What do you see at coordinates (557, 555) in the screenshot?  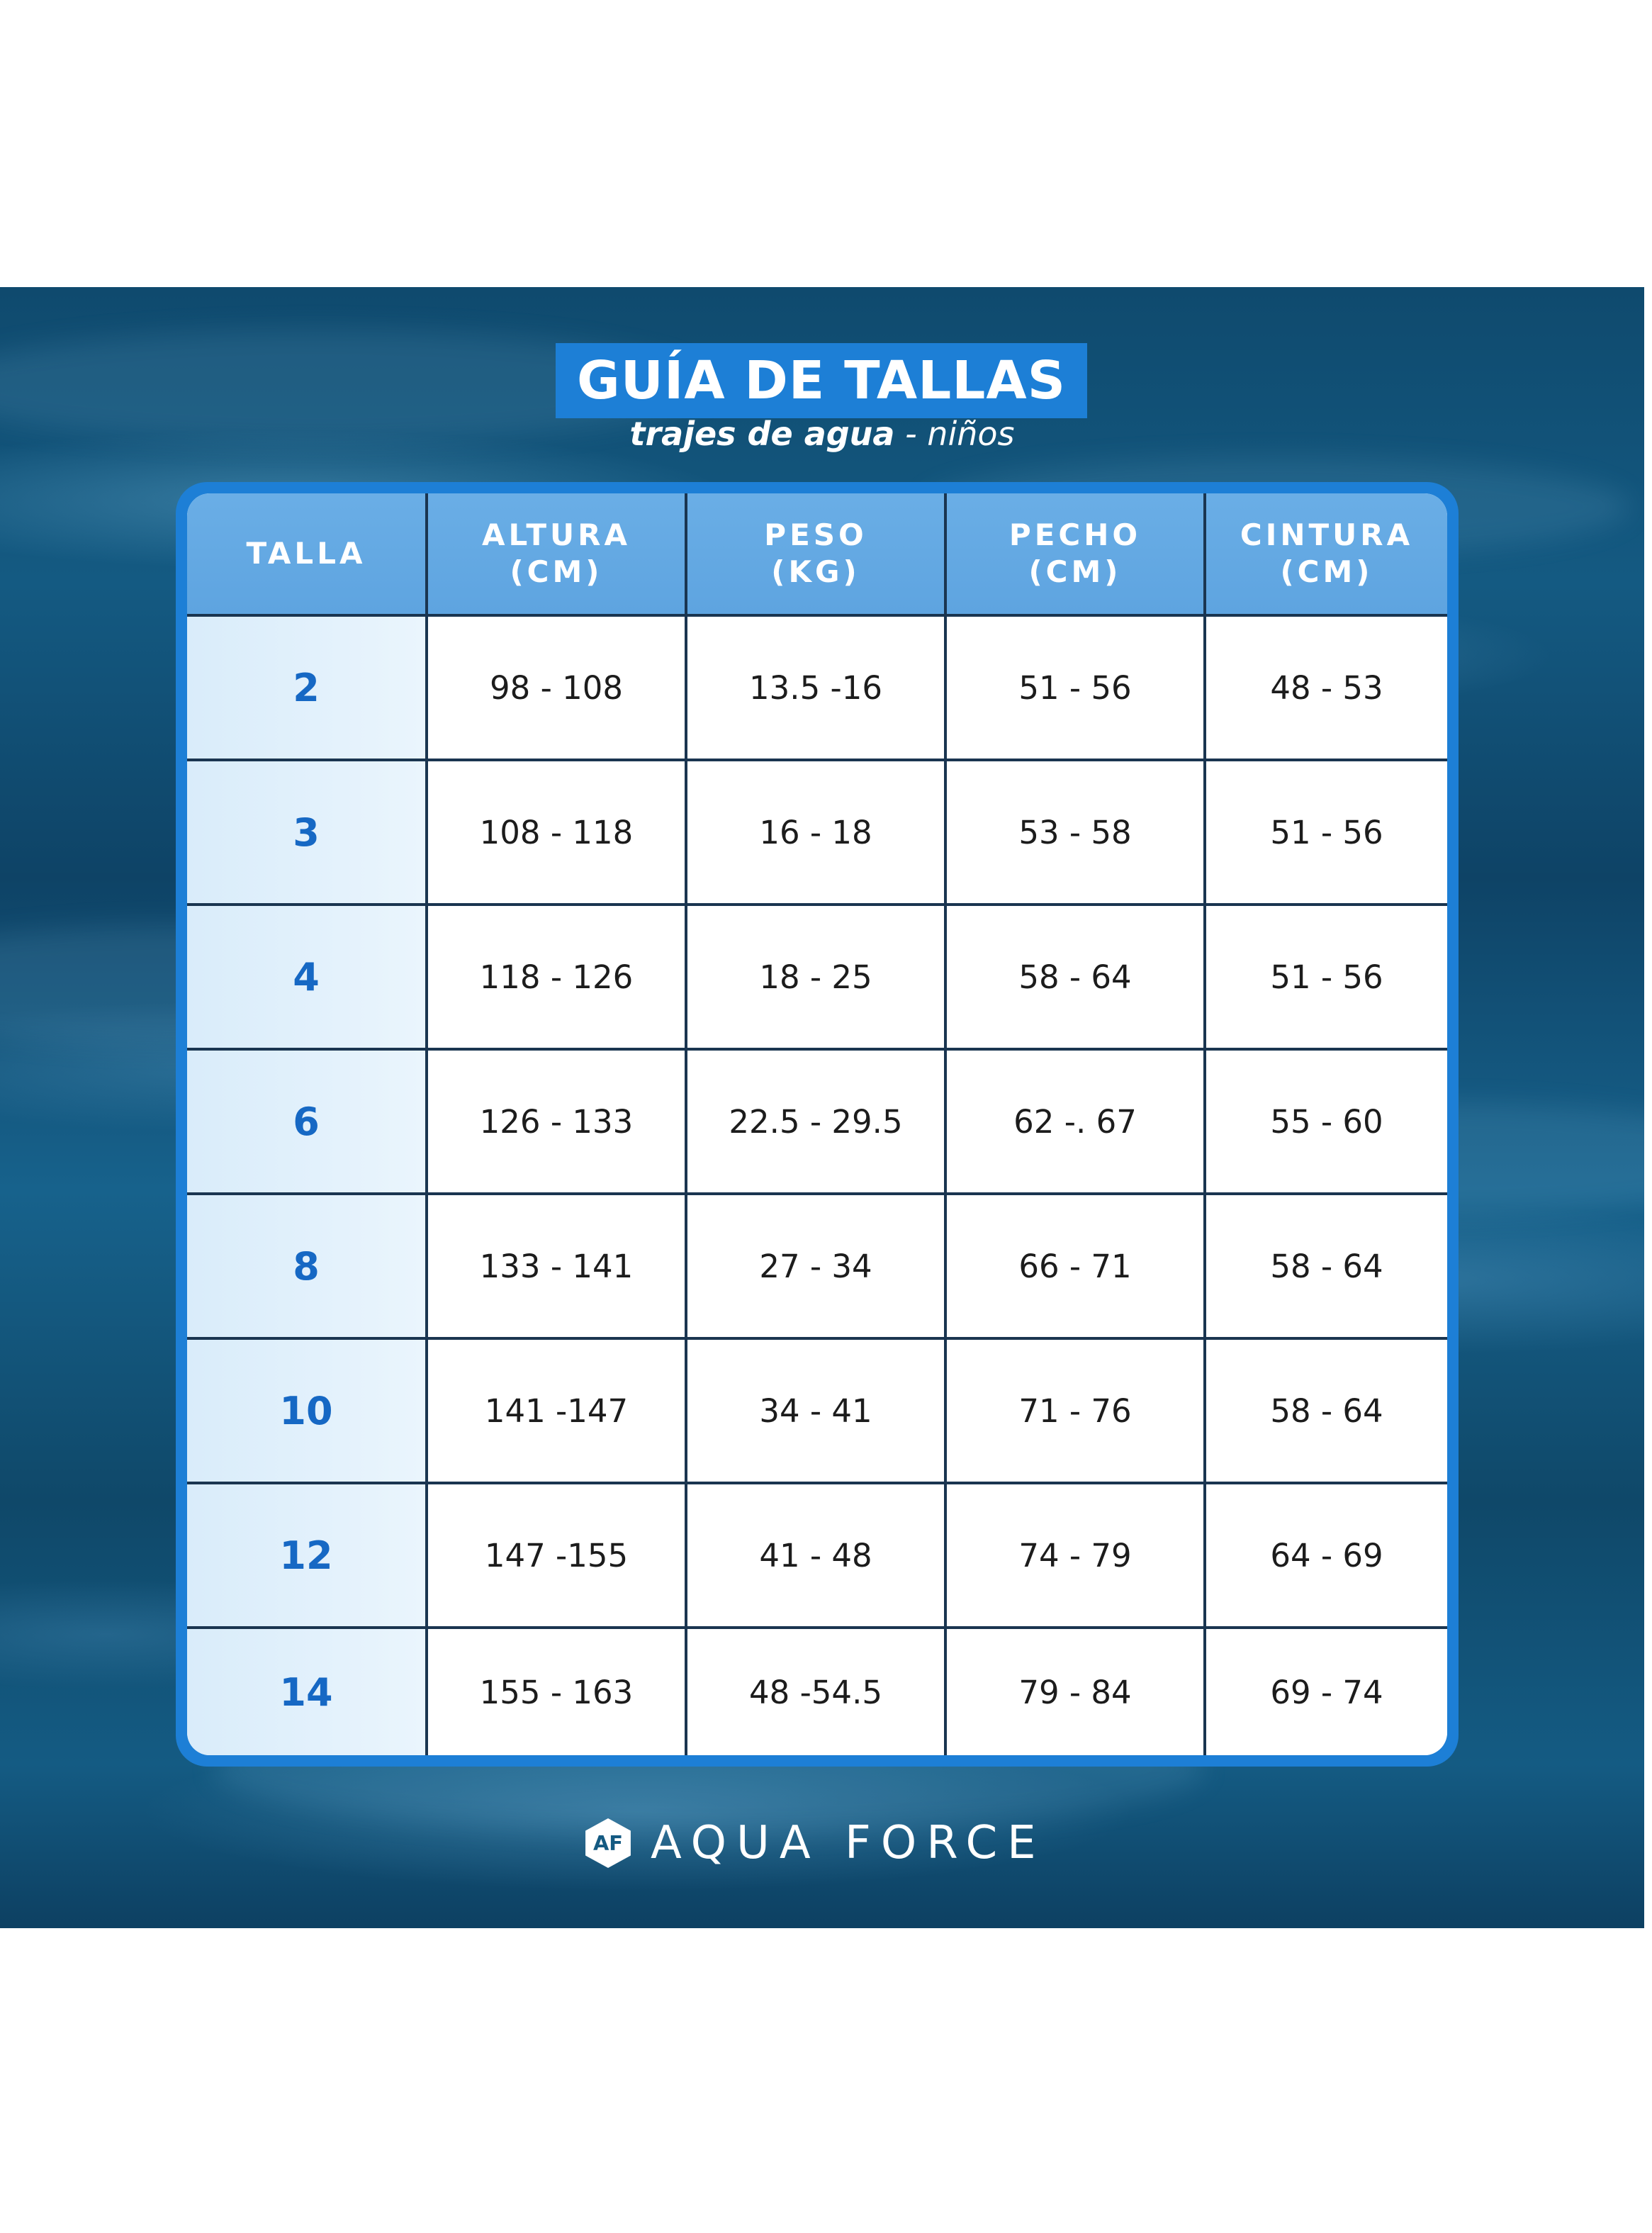 I see `column-header-altura: ALTURA (CM)` at bounding box center [557, 555].